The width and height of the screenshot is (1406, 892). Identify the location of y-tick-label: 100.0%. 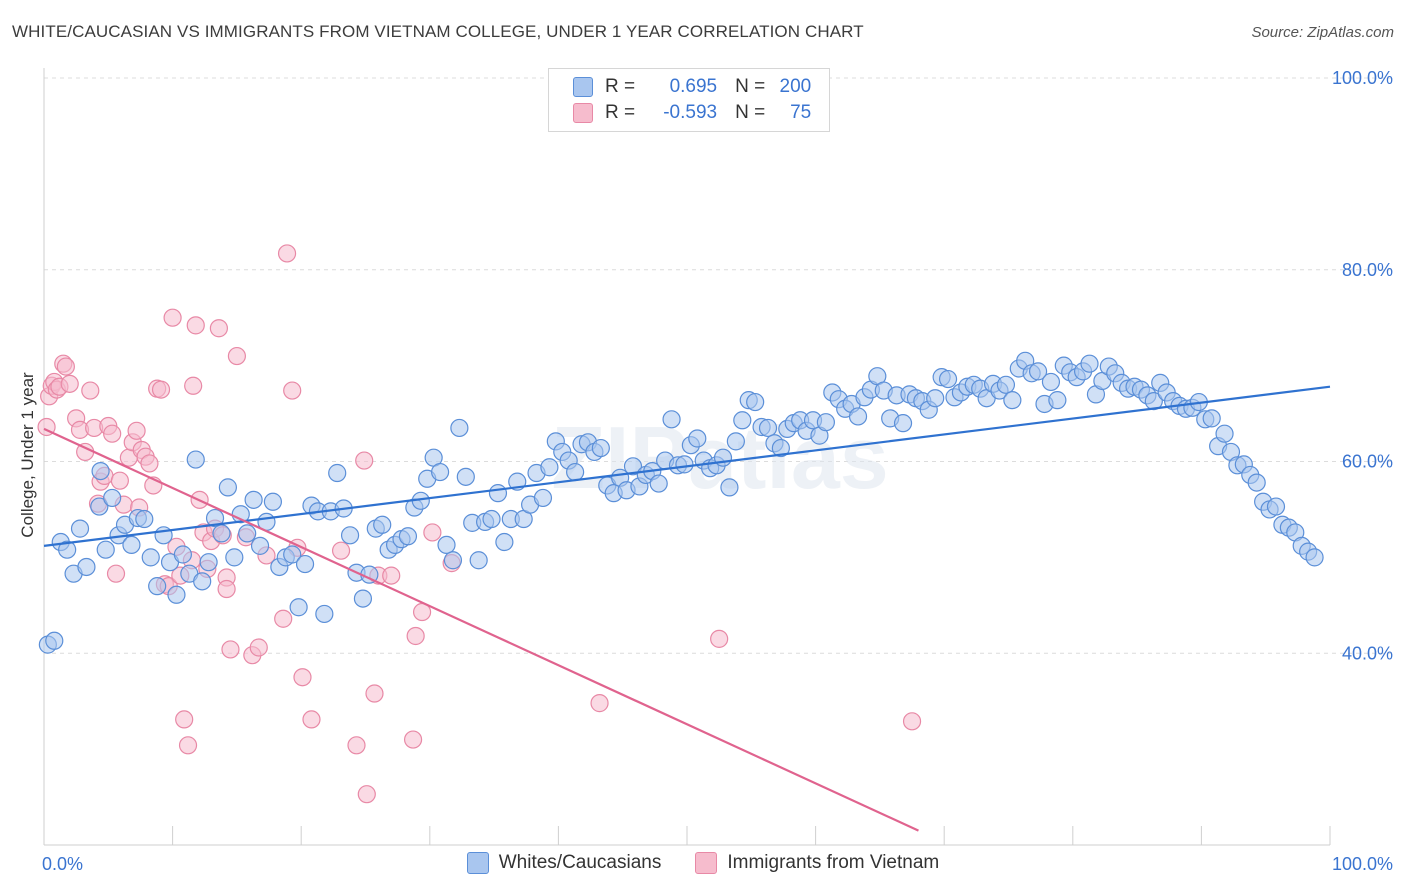
(1362, 78).